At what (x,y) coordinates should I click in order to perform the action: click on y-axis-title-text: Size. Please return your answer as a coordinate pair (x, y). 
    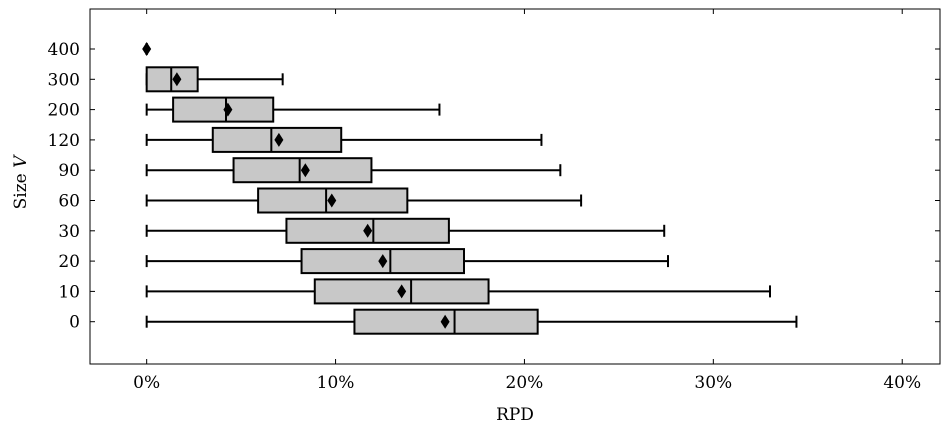
    Looking at the image, I should click on (21, 189).